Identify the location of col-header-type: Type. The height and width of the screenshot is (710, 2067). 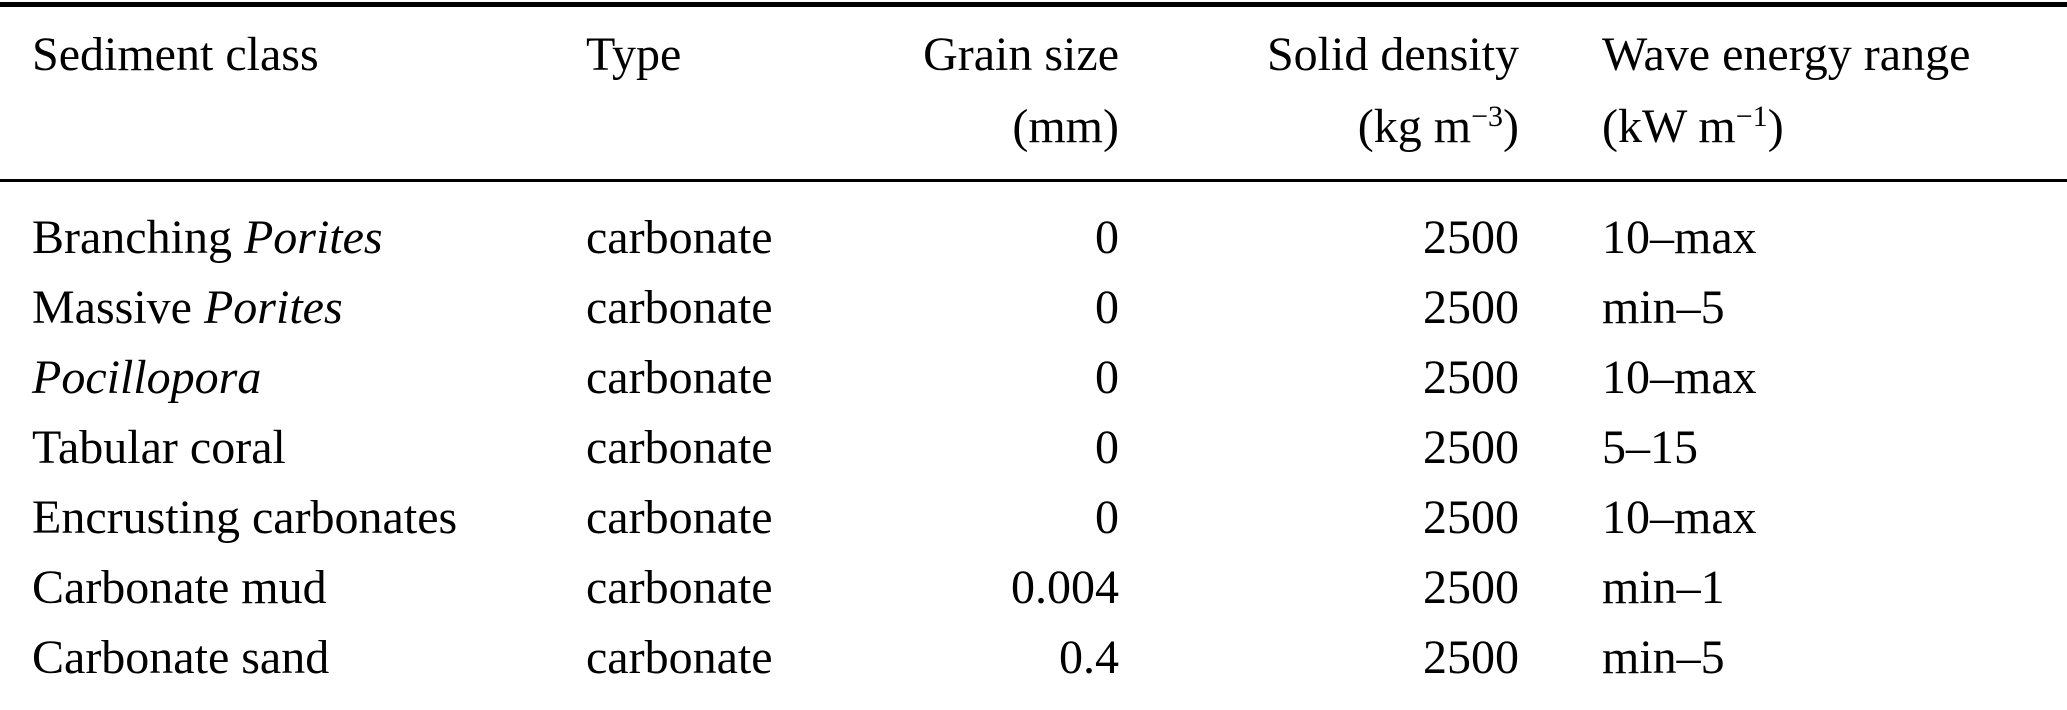
(712, 93).